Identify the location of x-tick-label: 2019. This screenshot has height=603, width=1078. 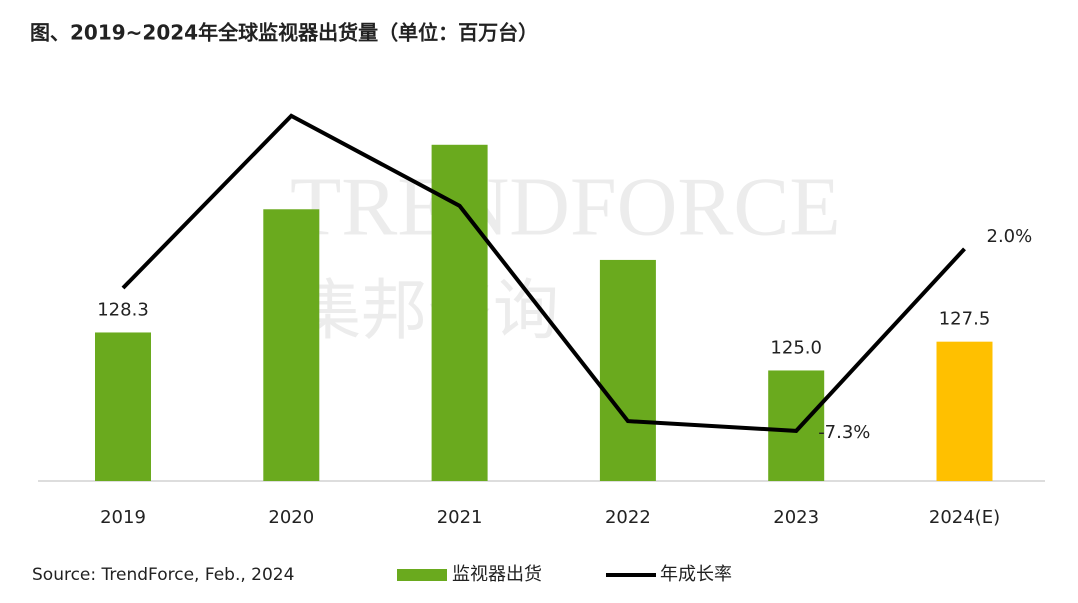
(123, 517).